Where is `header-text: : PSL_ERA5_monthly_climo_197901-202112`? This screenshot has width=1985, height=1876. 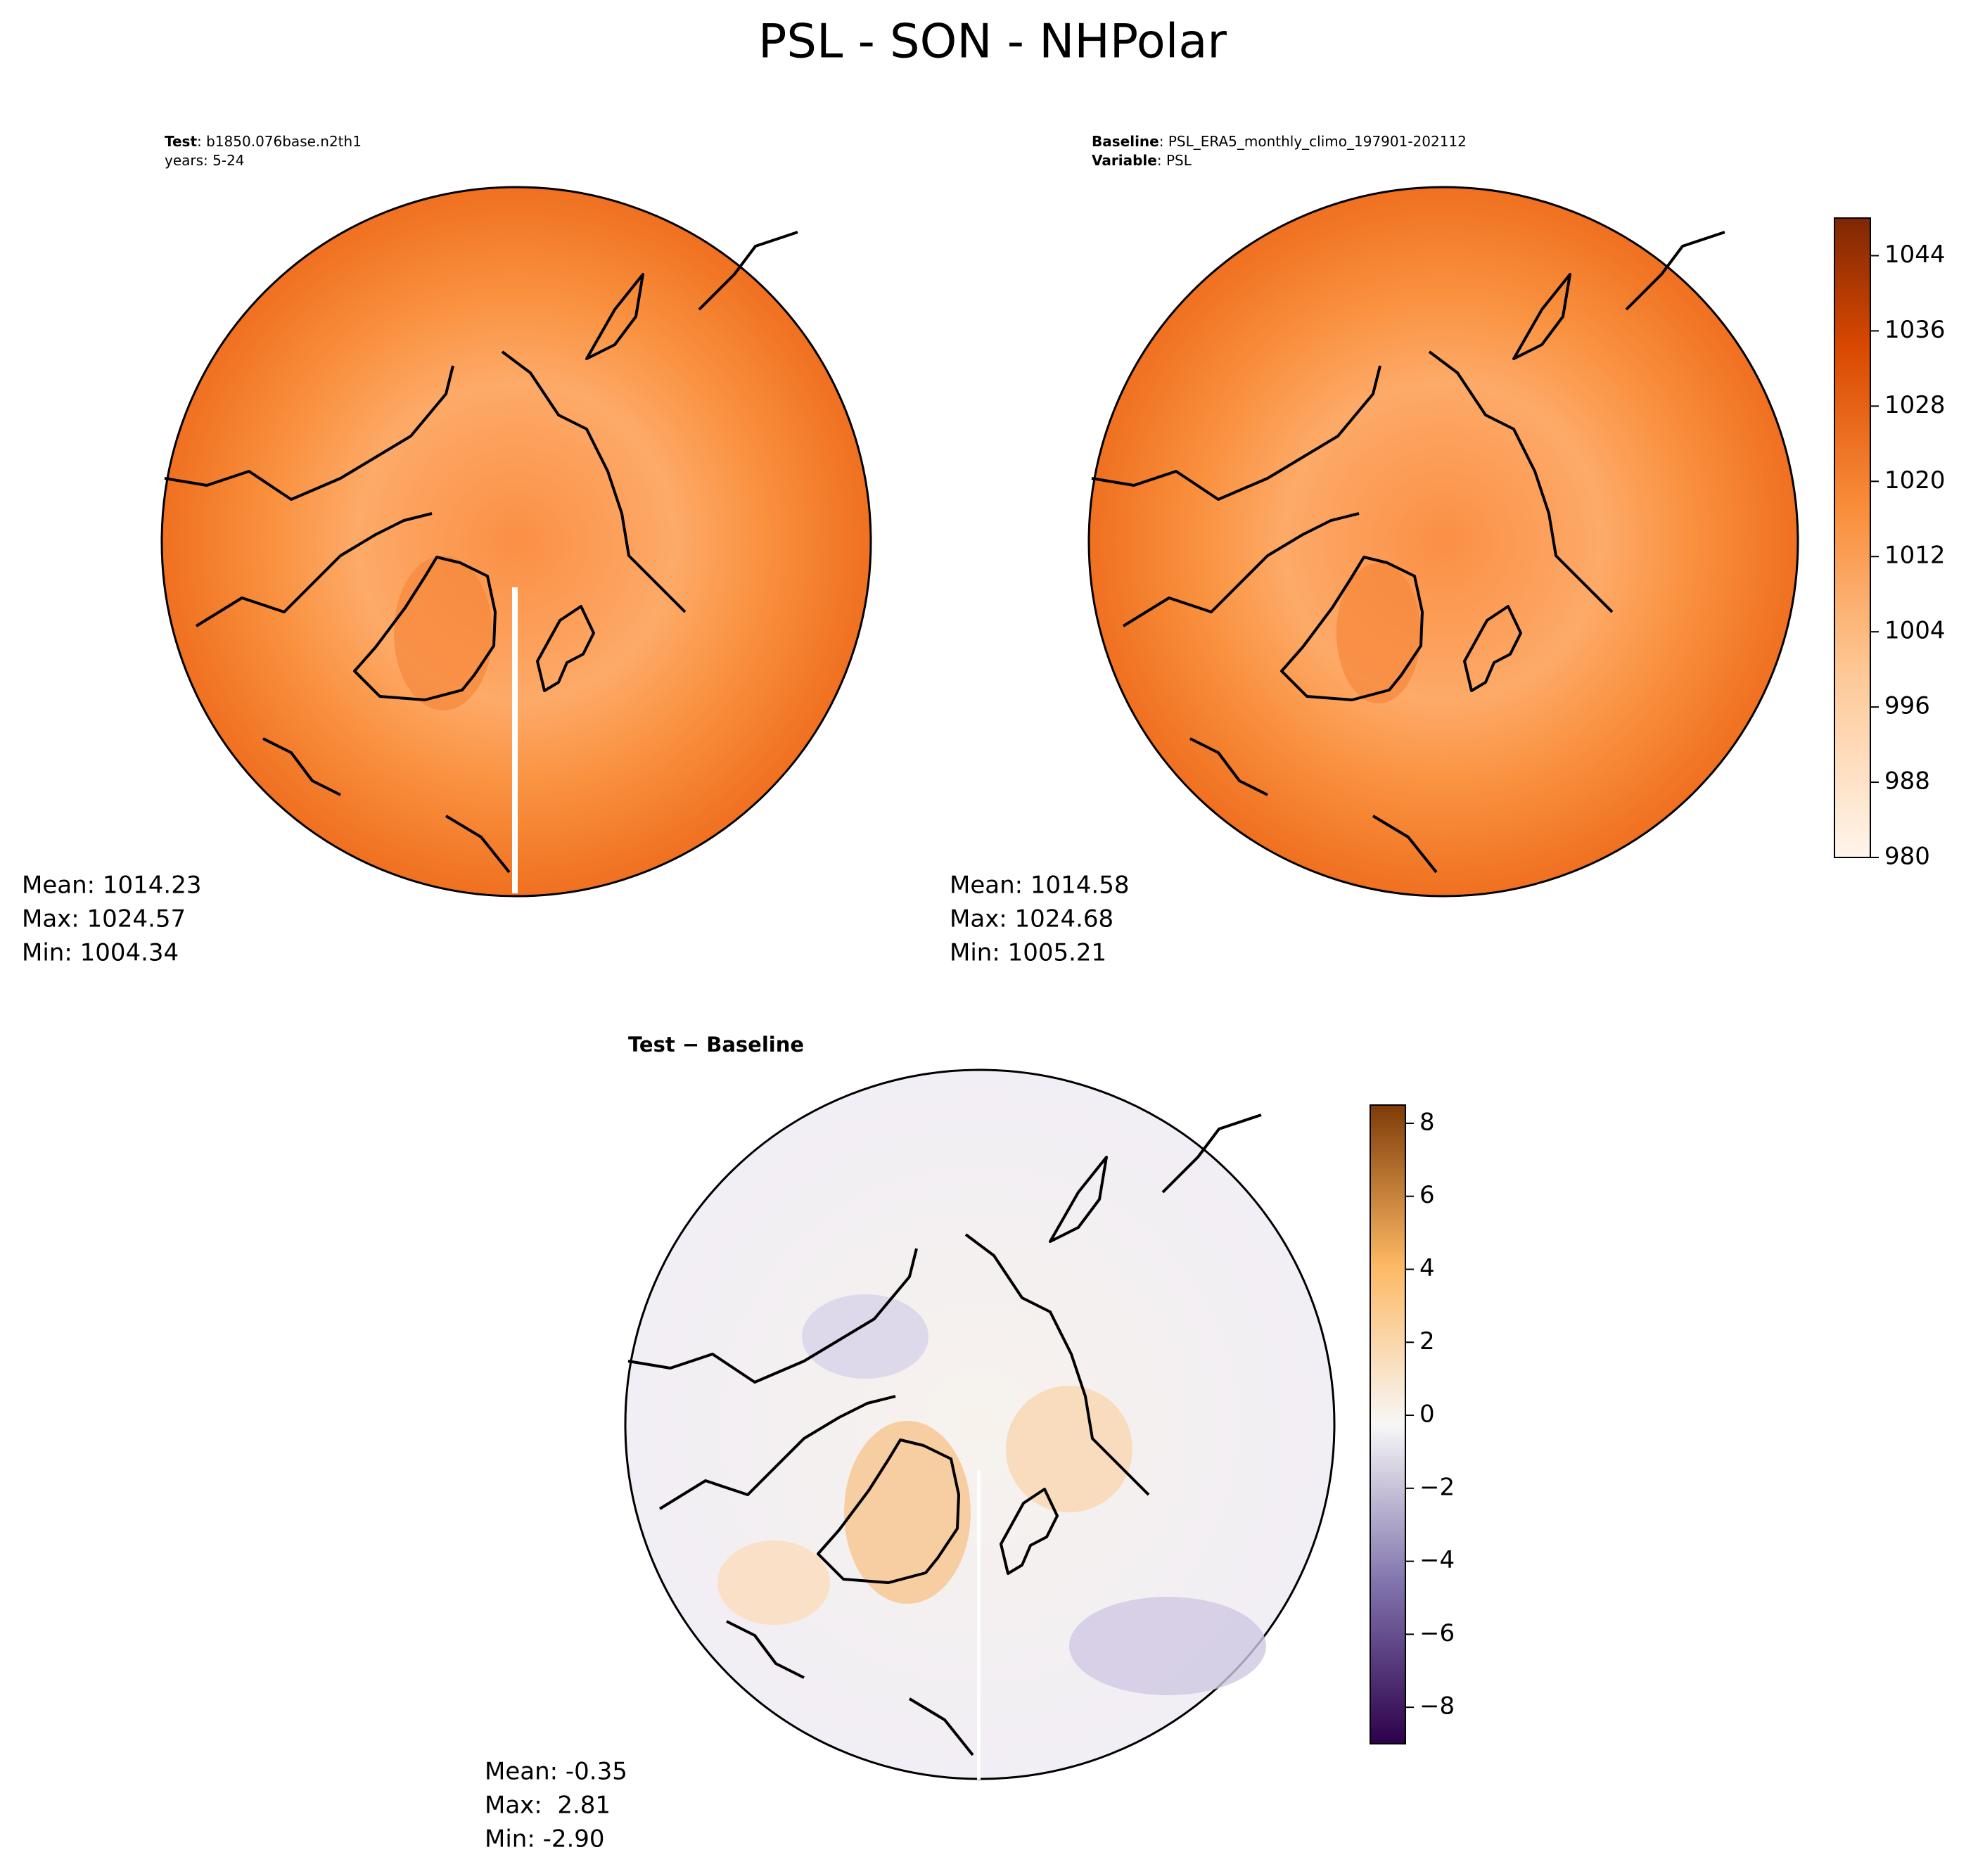
header-text: : PSL_ERA5_monthly_climo_197901-202112 is located at coordinates (1313, 141).